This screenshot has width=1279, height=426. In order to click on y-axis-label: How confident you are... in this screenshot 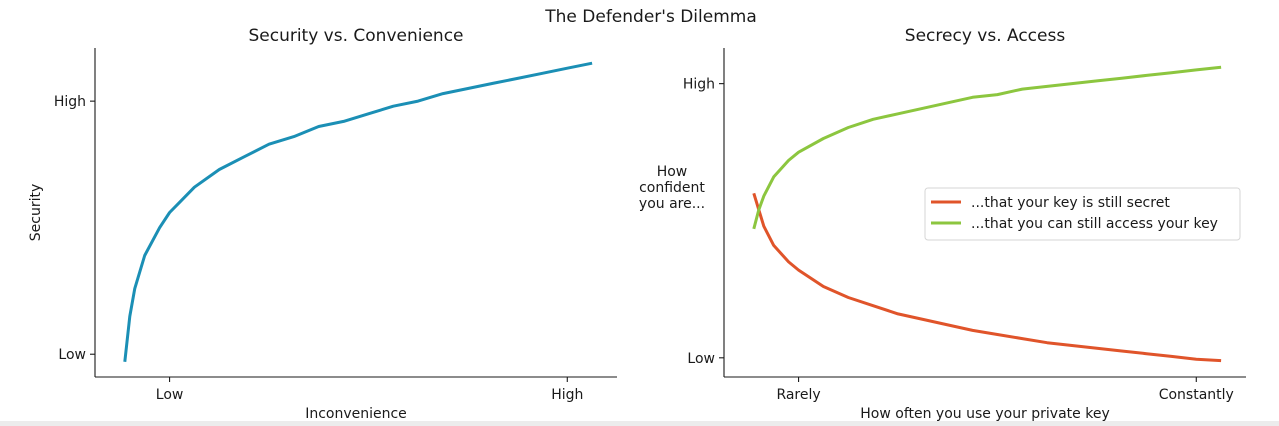, I will do `click(672, 188)`.